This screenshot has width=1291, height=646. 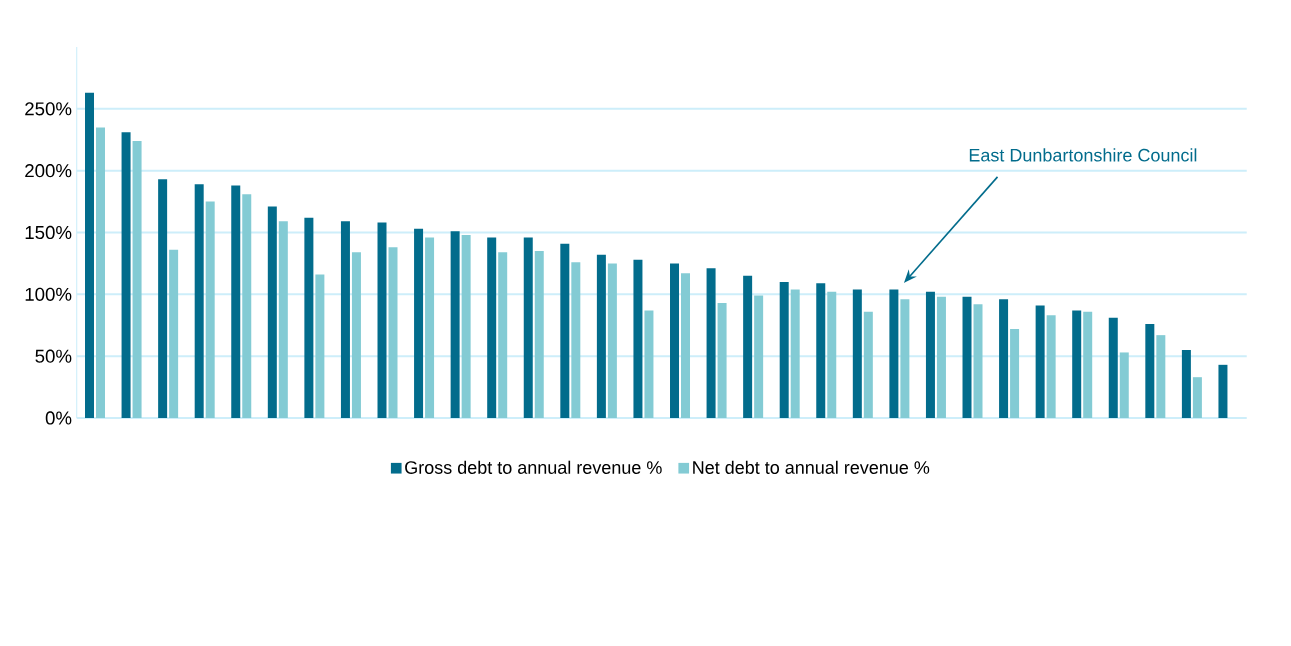 What do you see at coordinates (811, 467) in the screenshot?
I see `legend-label: Net debt to annual revenue %` at bounding box center [811, 467].